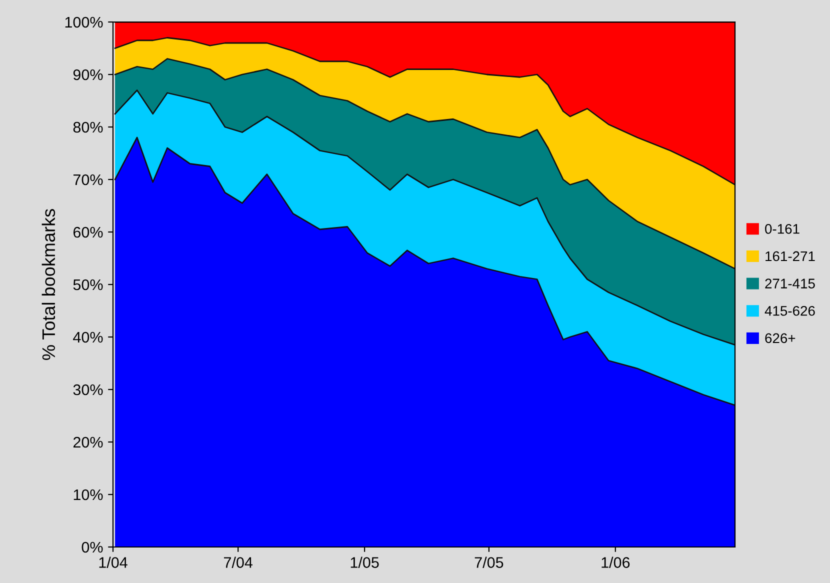  I want to click on y-tick-label: 10%, so click(88, 494).